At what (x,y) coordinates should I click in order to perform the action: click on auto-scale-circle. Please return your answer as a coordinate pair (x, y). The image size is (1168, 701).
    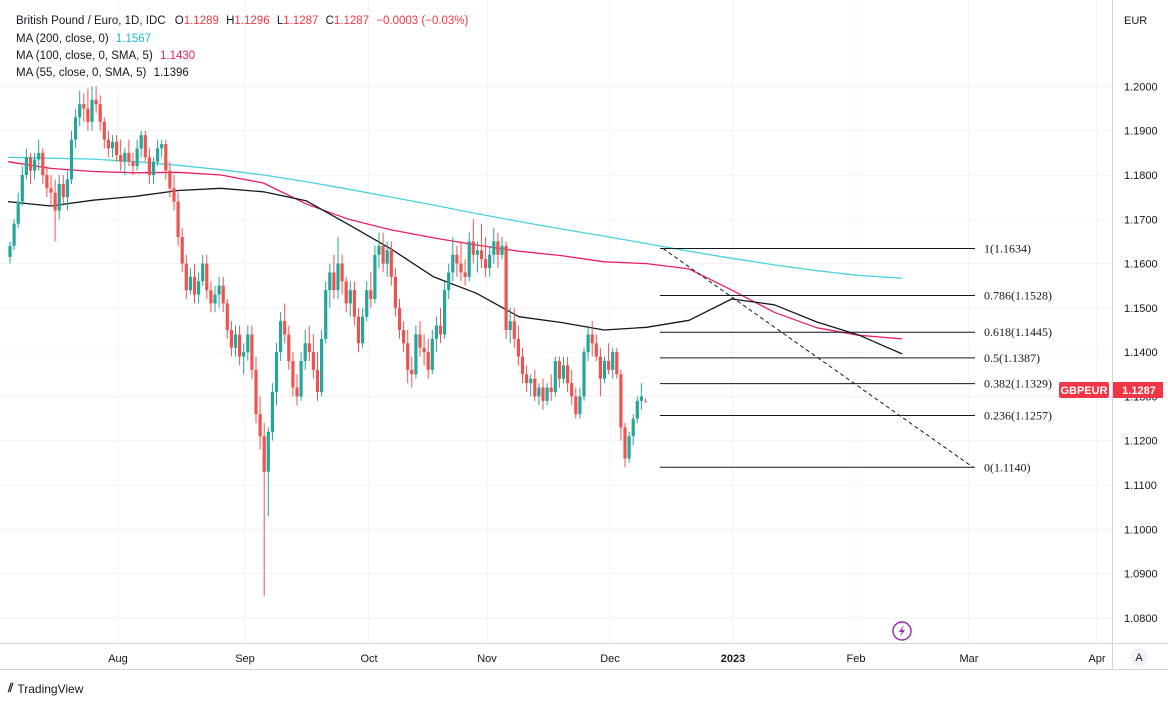
    Looking at the image, I should click on (1139, 657).